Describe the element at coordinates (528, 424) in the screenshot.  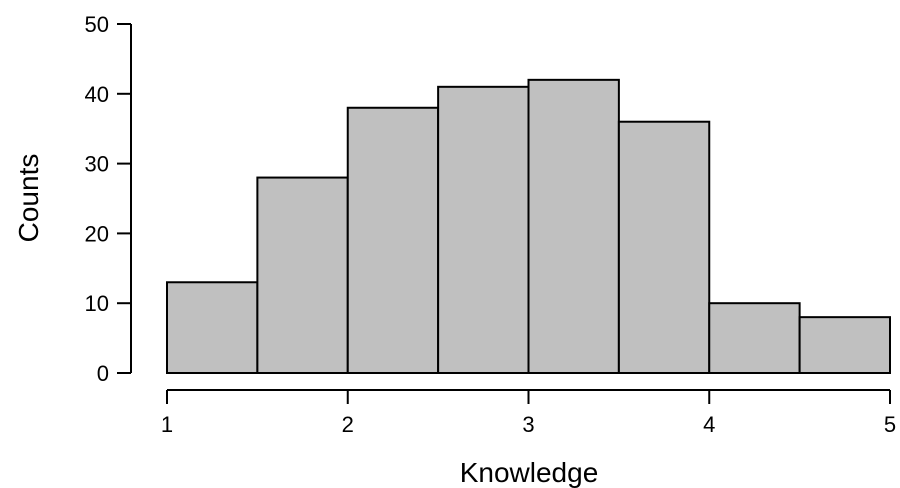
I see `x-tick-label: 3` at that location.